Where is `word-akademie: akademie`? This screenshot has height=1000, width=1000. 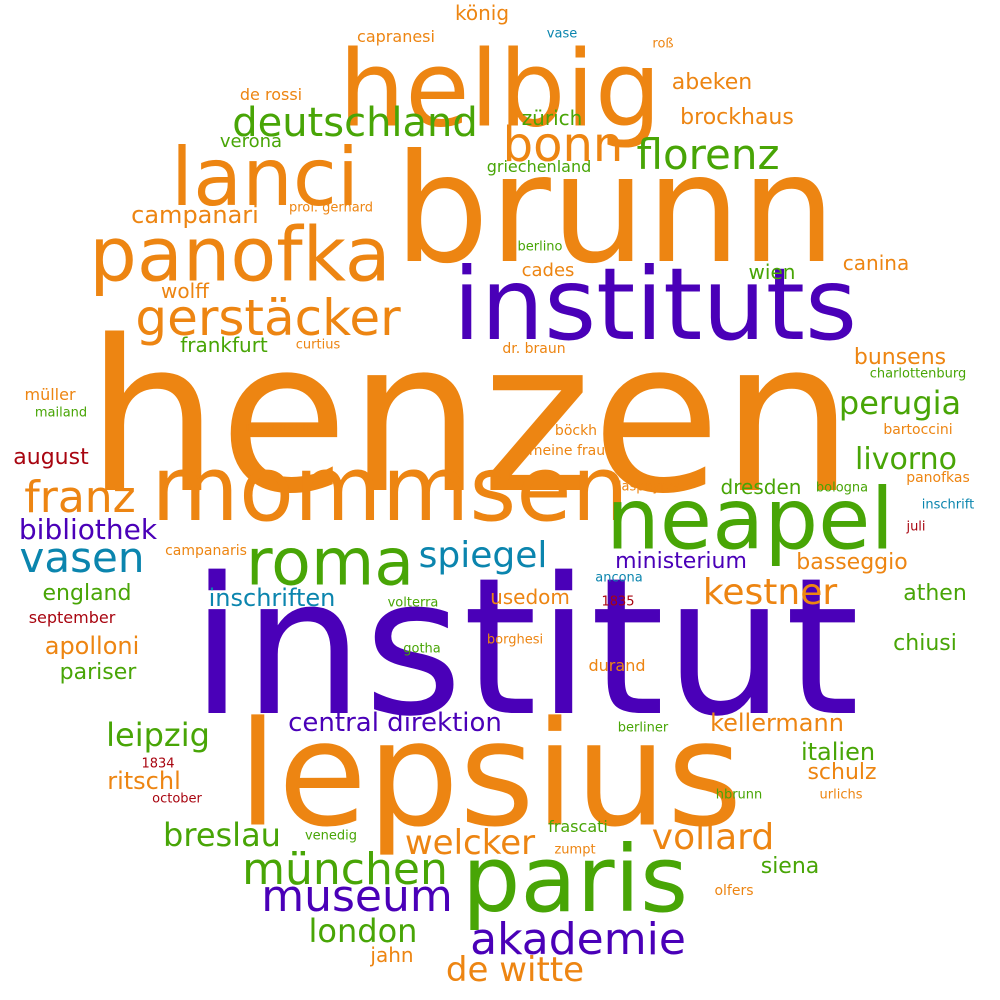
word-akademie: akademie is located at coordinates (578, 939).